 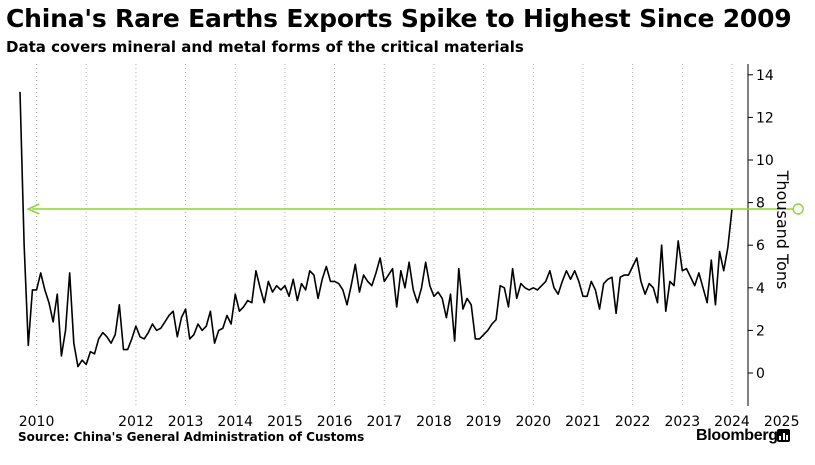 What do you see at coordinates (765, 118) in the screenshot?
I see `y-tick-label-12: 12` at bounding box center [765, 118].